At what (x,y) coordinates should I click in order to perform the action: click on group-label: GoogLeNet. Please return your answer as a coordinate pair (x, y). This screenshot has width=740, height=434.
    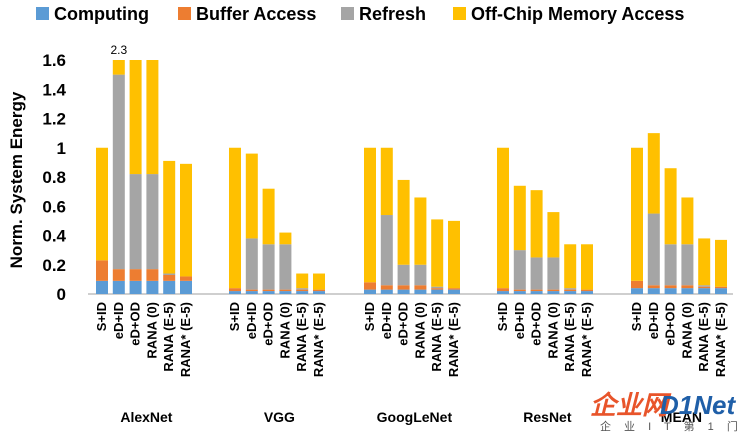
    Looking at the image, I should click on (415, 417).